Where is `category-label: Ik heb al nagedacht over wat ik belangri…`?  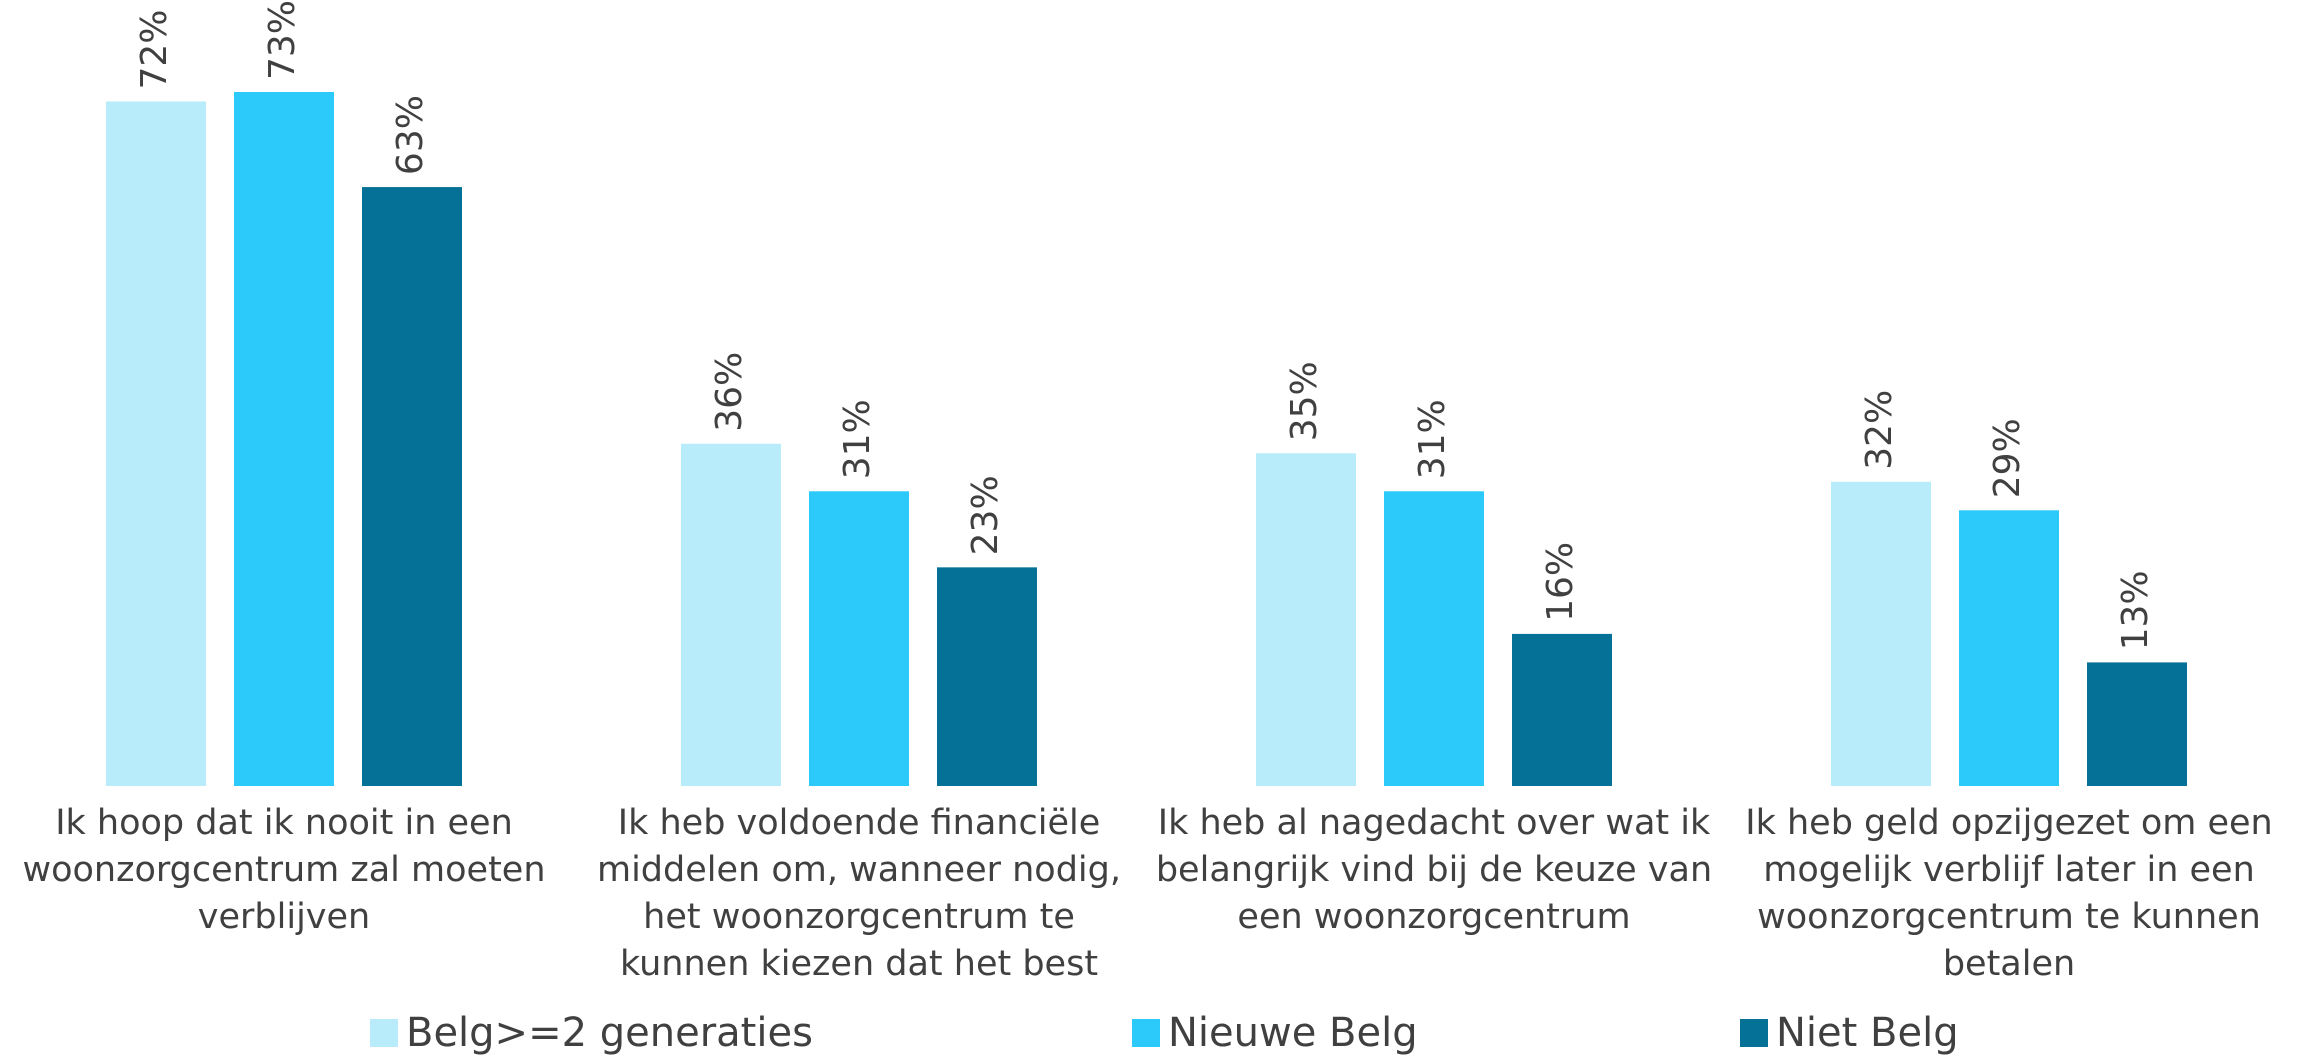
category-label: Ik heb al nagedacht over wat ik belangri… is located at coordinates (1434, 870).